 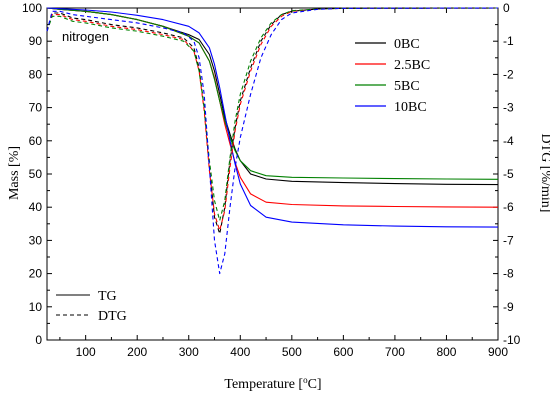 What do you see at coordinates (508, 74) in the screenshot?
I see `y-right-tick-label: -2` at bounding box center [508, 74].